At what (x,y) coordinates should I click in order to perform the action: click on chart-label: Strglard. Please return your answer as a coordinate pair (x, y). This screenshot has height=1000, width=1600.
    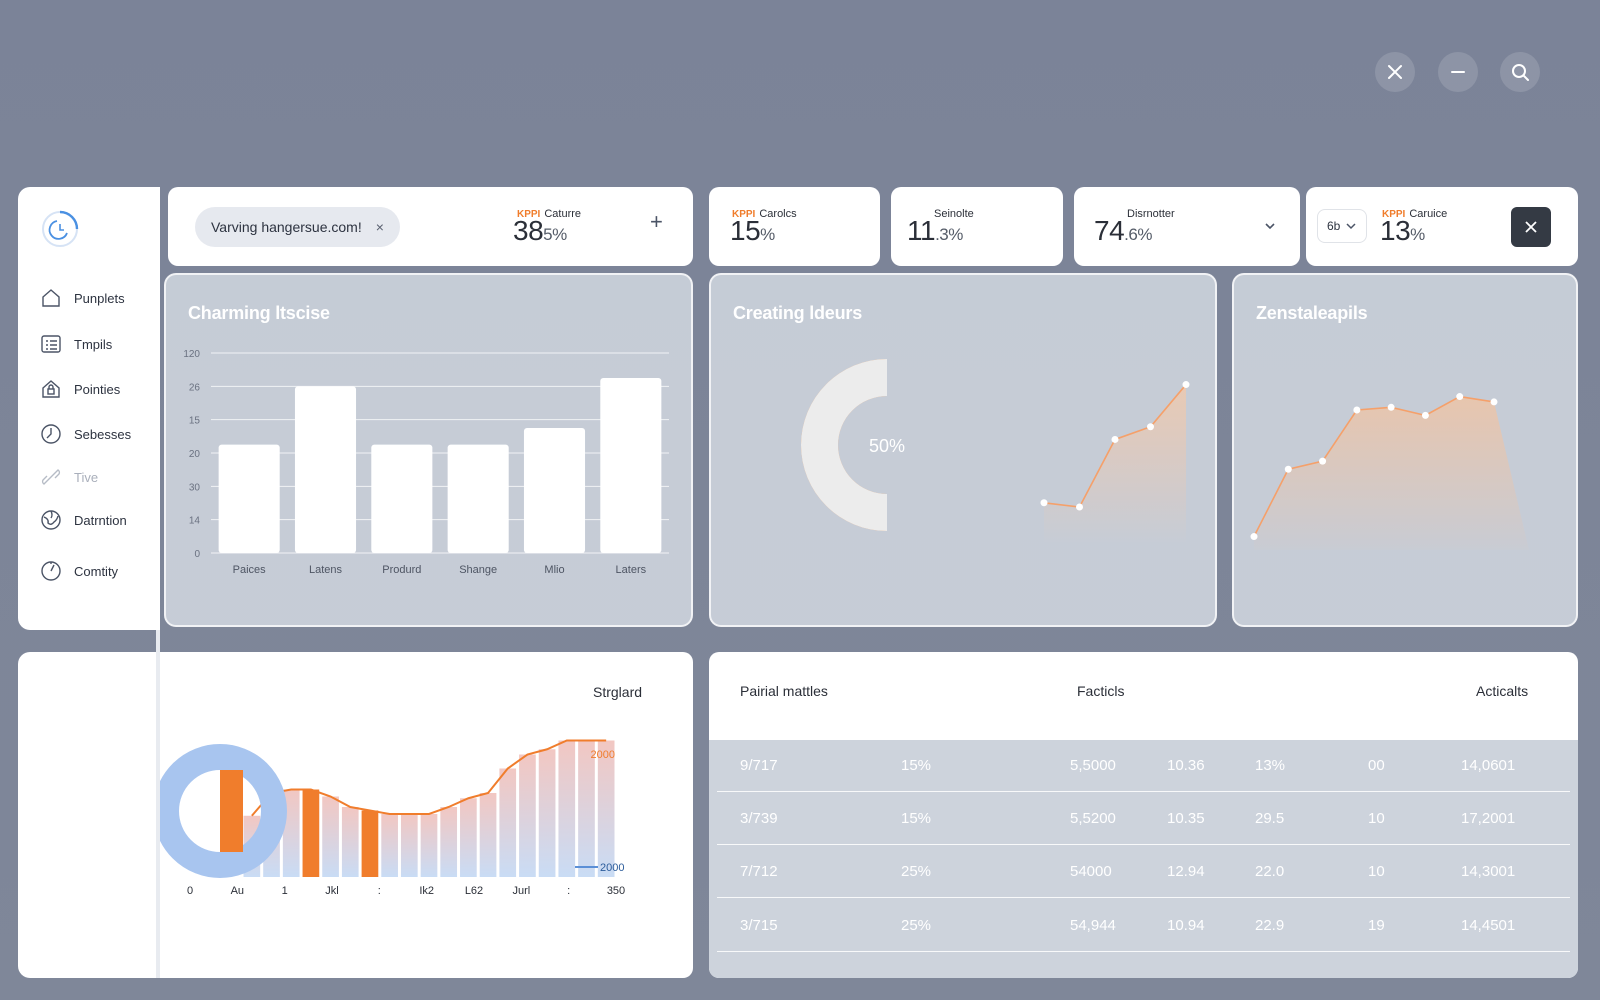
    Looking at the image, I should click on (618, 692).